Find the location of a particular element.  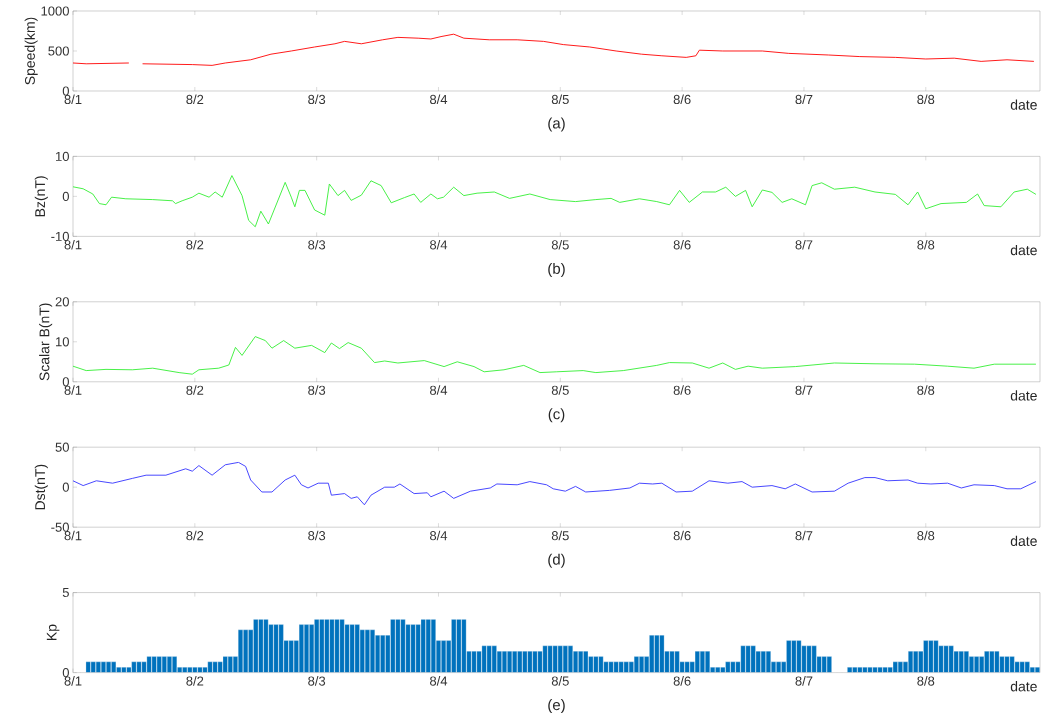

y-tick-label: -10 is located at coordinates (60, 236).